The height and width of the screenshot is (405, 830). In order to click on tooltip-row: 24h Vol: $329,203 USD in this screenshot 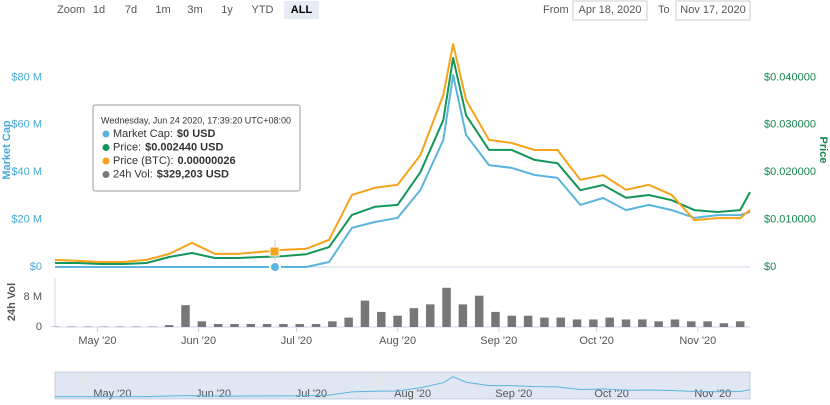, I will do `click(171, 174)`.